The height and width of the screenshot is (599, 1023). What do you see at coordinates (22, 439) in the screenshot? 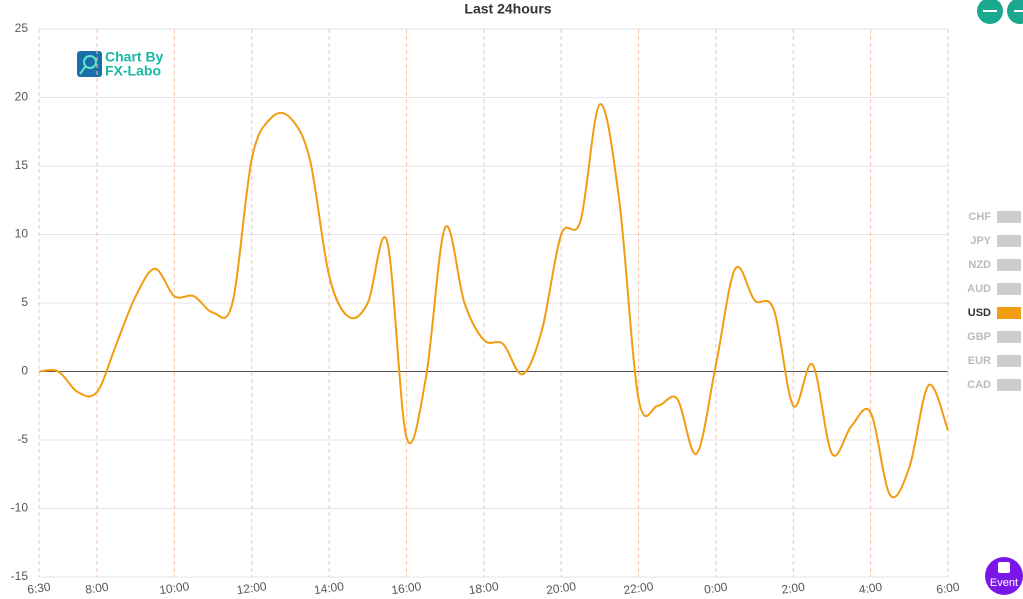
I see `y-tick-label: -5` at bounding box center [22, 439].